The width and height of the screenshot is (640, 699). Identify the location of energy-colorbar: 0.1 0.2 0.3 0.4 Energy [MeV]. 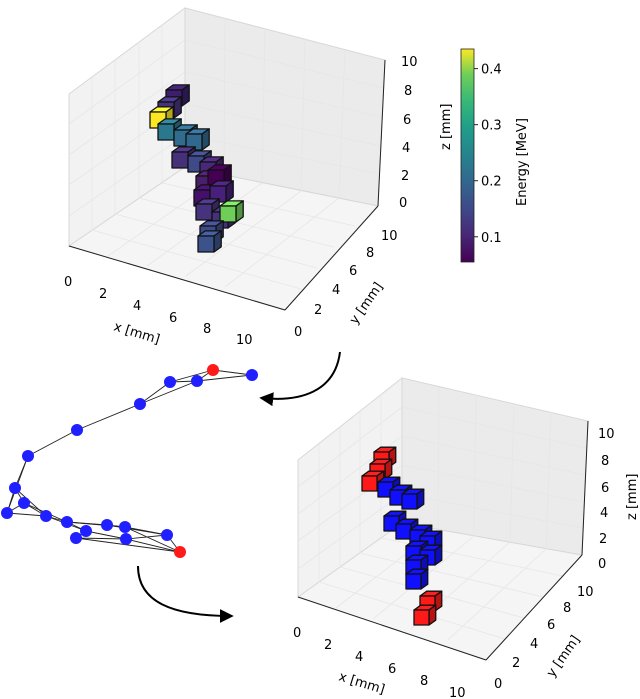
(495, 155).